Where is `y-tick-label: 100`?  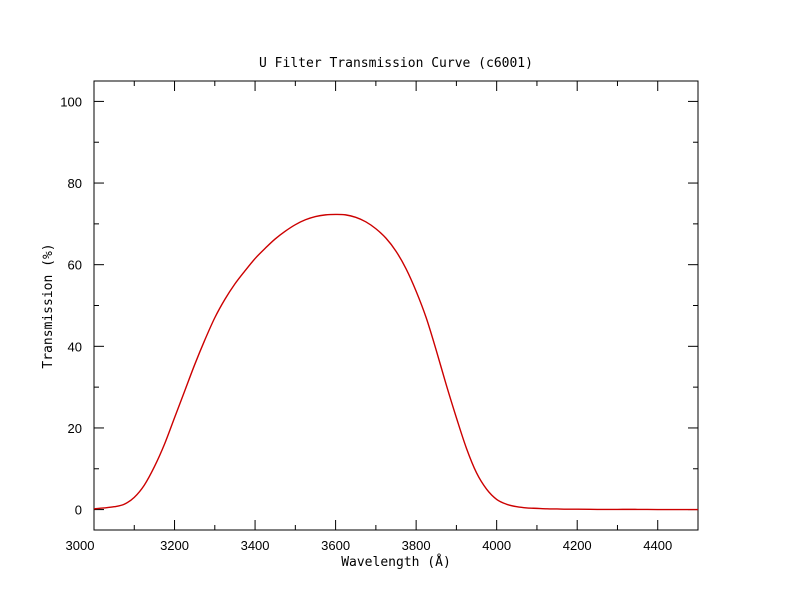
y-tick-label: 100 is located at coordinates (71, 101).